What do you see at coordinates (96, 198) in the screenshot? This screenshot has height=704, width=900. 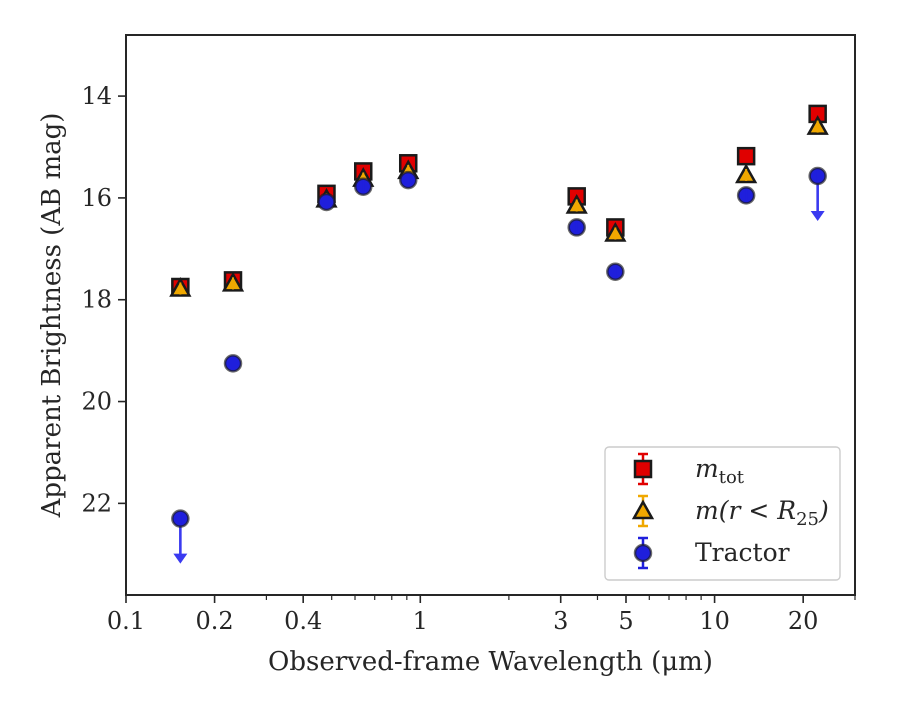 I see `y-tick-label: 16` at bounding box center [96, 198].